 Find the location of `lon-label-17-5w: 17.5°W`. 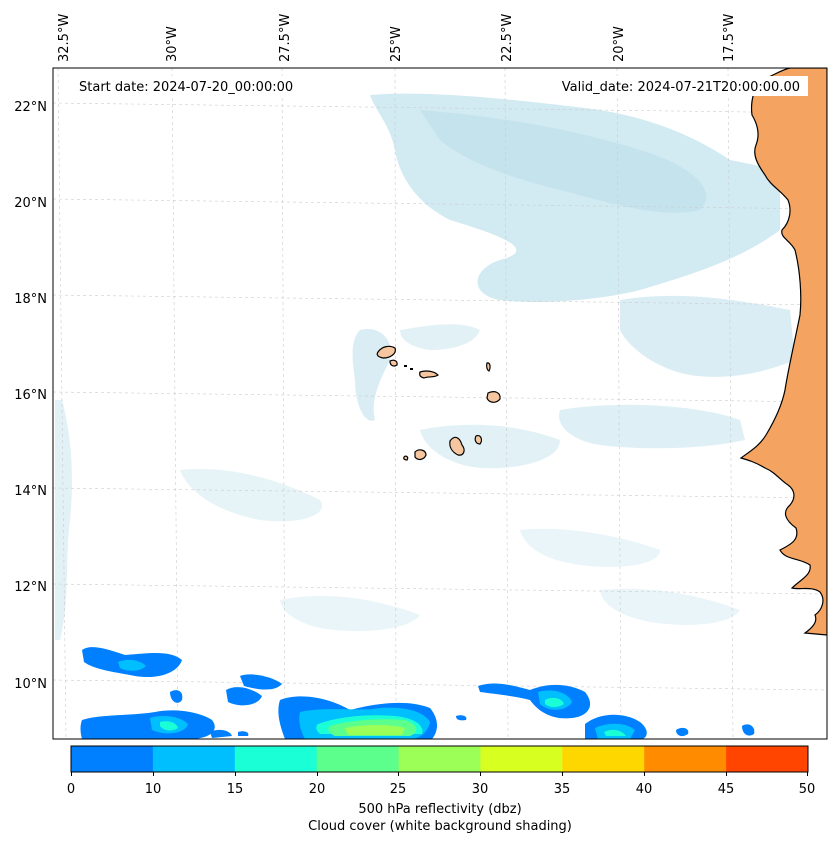

lon-label-17-5w: 17.5°W is located at coordinates (729, 38).